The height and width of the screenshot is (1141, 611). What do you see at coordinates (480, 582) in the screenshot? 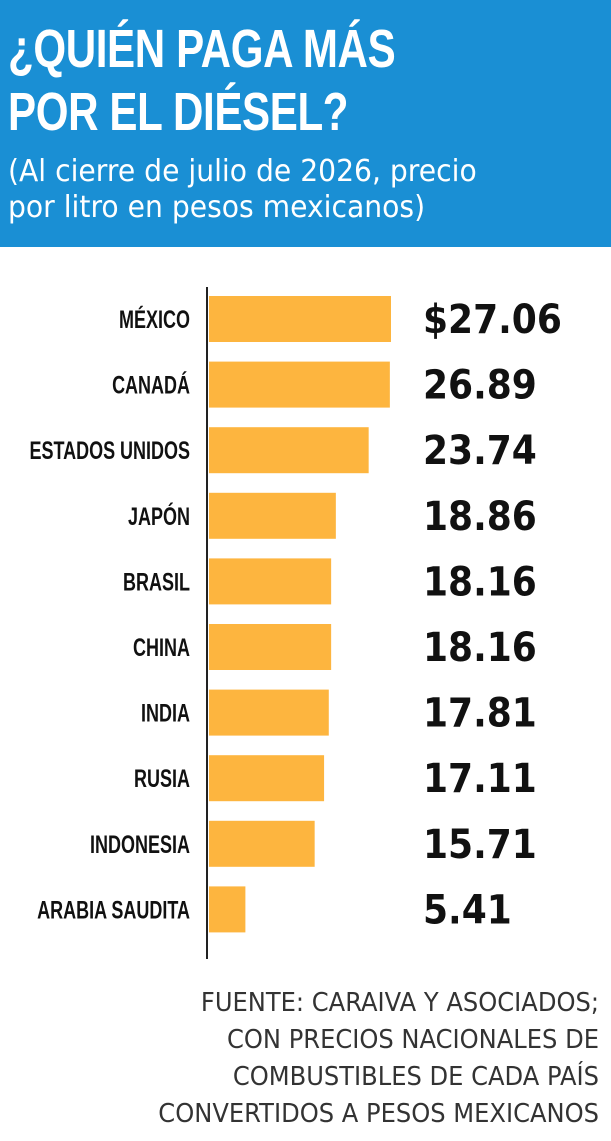
I see `value-label-4: 18.16` at bounding box center [480, 582].